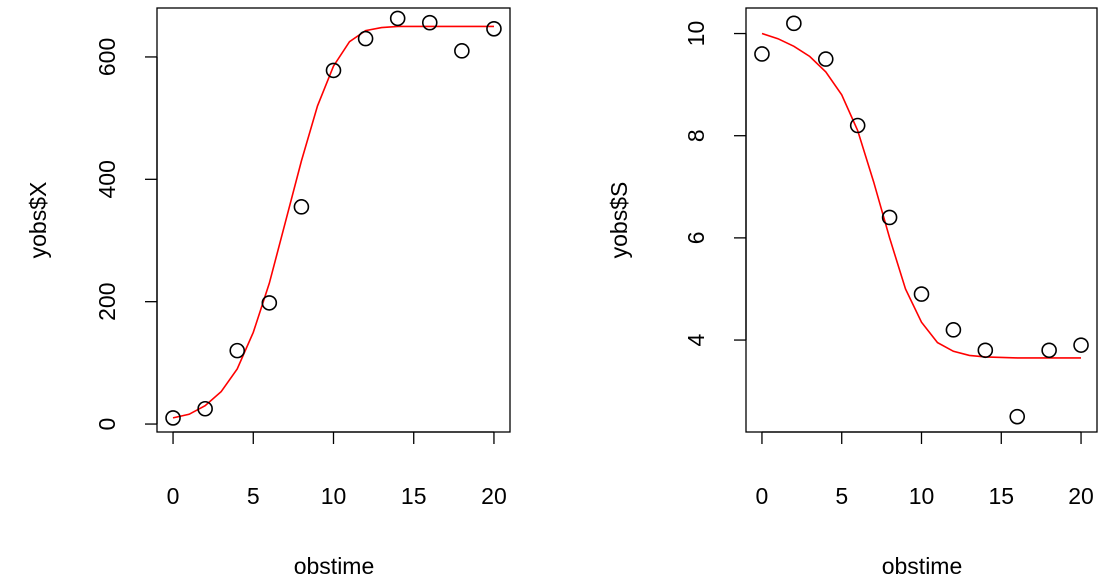 This screenshot has width=1102, height=586. Describe the element at coordinates (696, 237) in the screenshot. I see `y-tick-label: 6` at that location.